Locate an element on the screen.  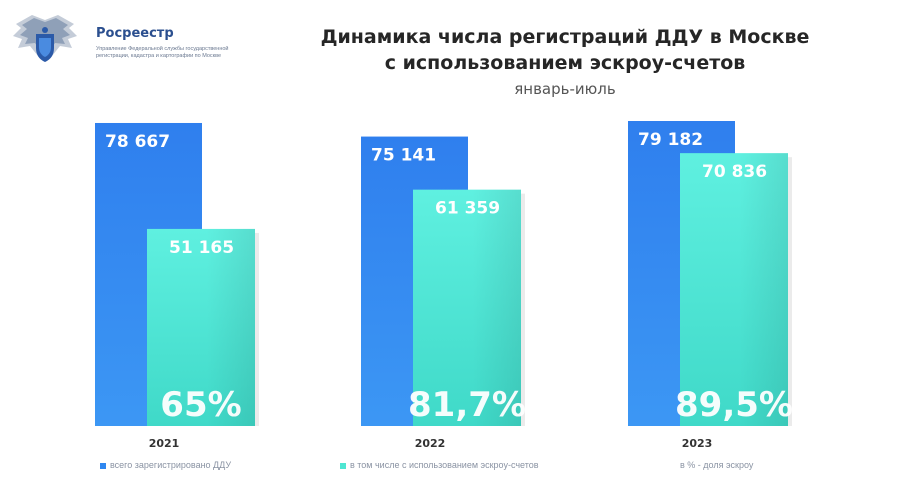
value-label-total-2021: 78 667 is located at coordinates (137, 142).